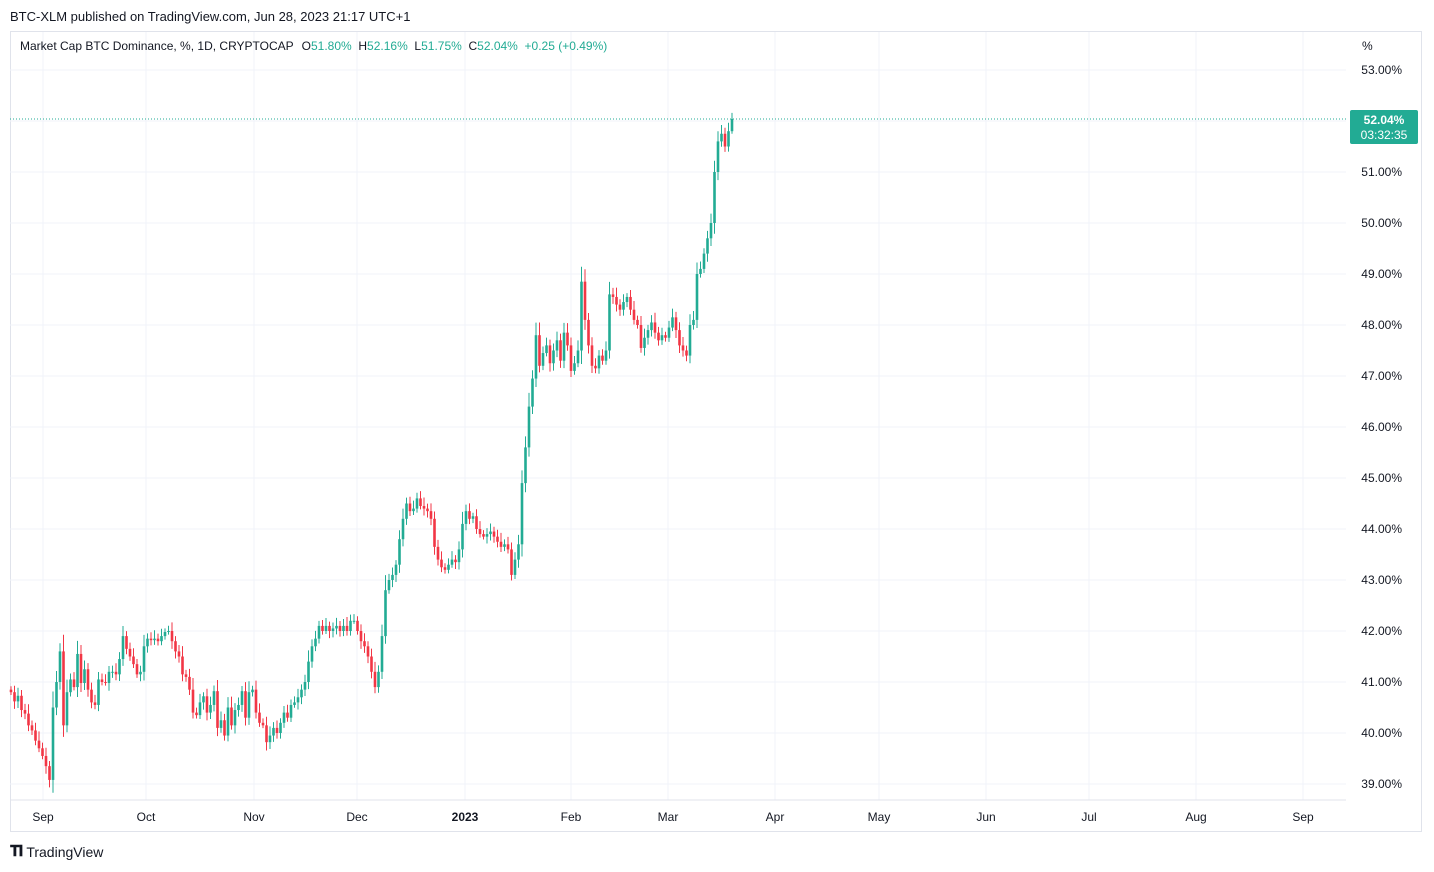  I want to click on change-value: +0.25 (+0.49%), so click(566, 46).